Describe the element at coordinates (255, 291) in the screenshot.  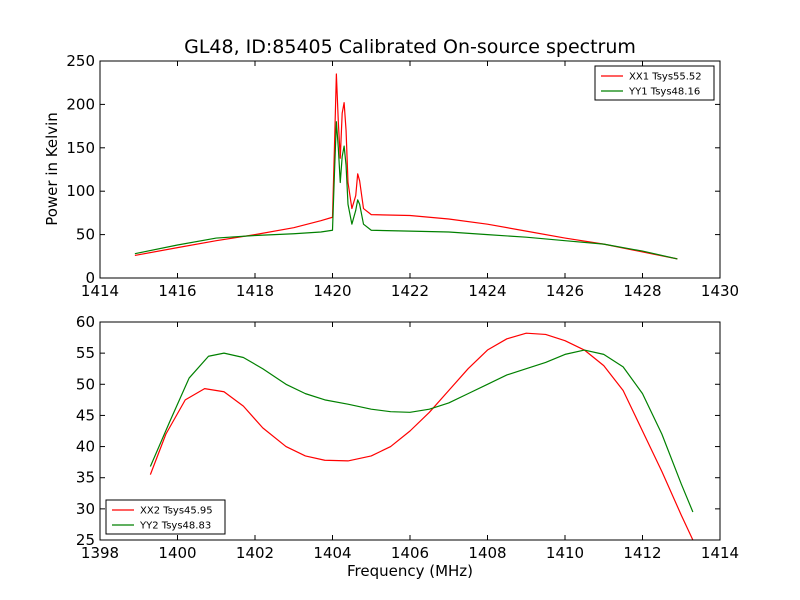
I see `x-tick-label: 1418` at that location.